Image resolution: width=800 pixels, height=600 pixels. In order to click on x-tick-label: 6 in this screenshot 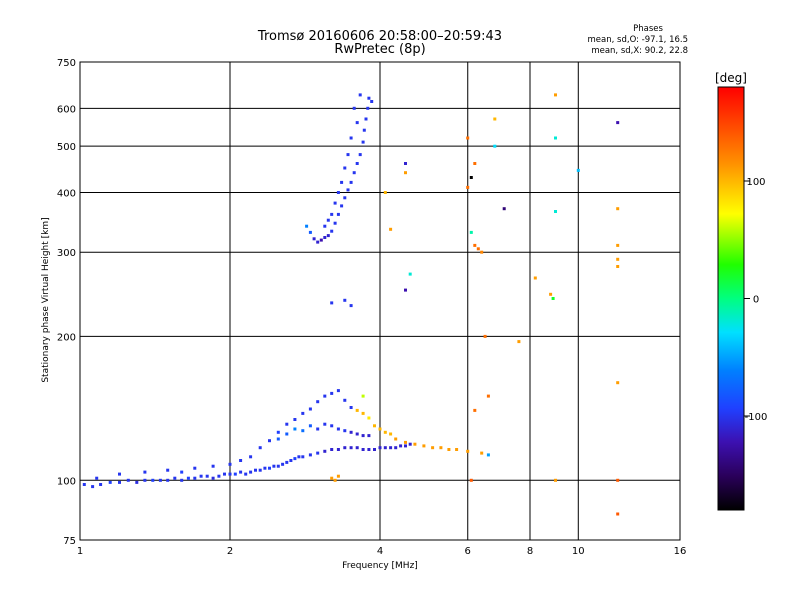, I will do `click(468, 551)`.